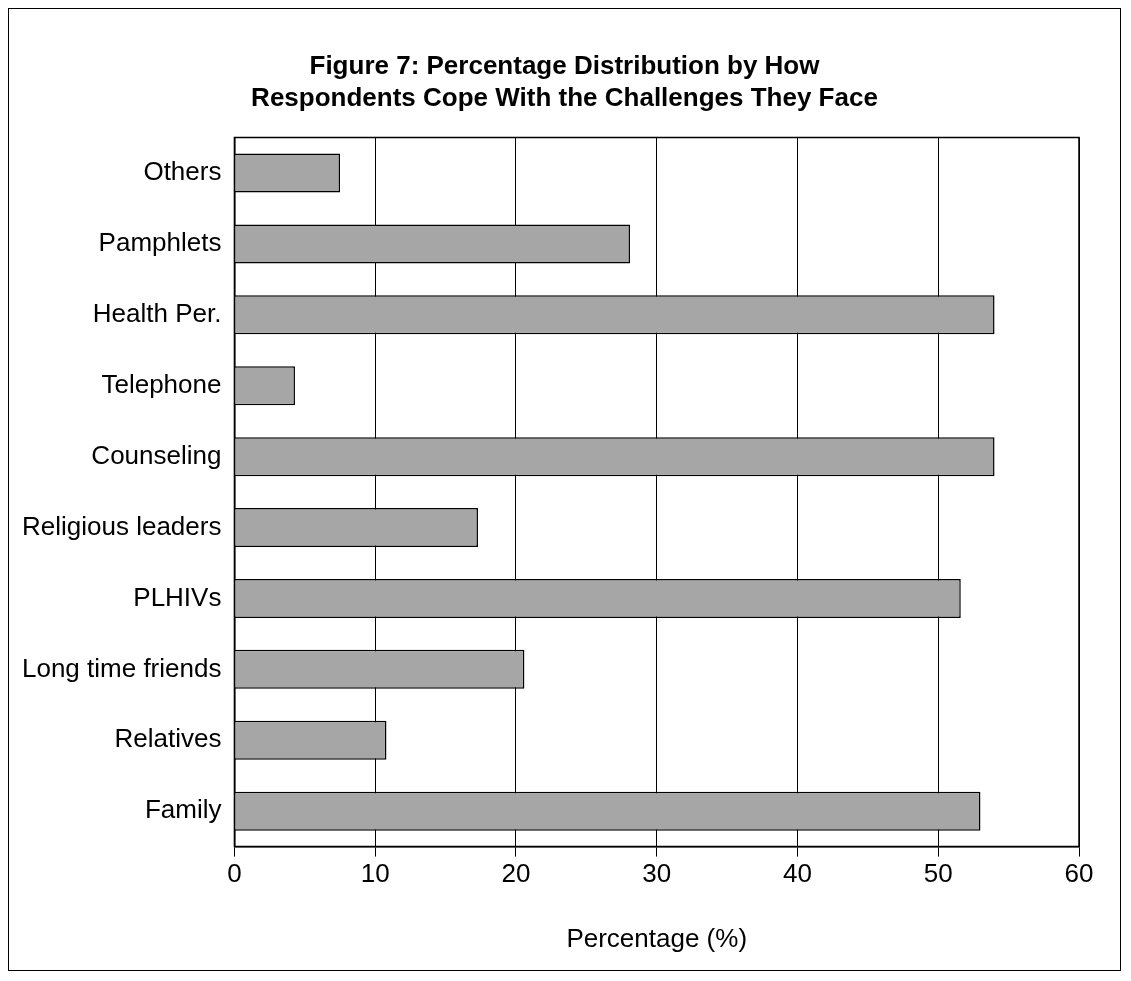  Describe the element at coordinates (938, 873) in the screenshot. I see `x-tick-label: 50` at that location.